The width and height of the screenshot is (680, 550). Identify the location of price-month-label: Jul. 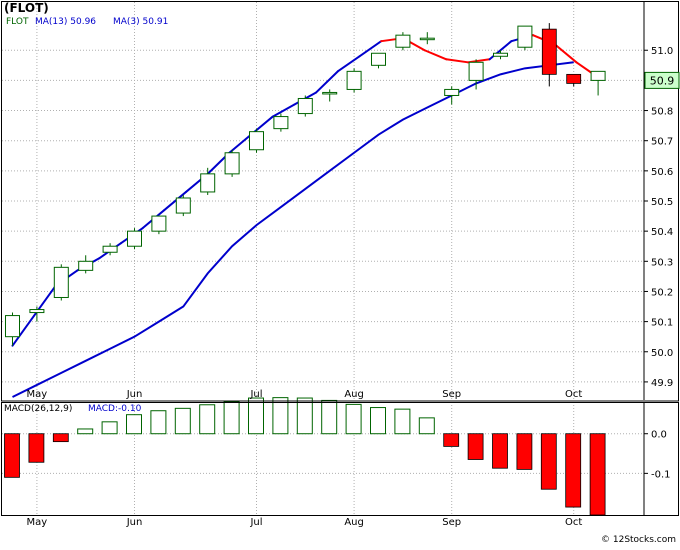
(255, 394).